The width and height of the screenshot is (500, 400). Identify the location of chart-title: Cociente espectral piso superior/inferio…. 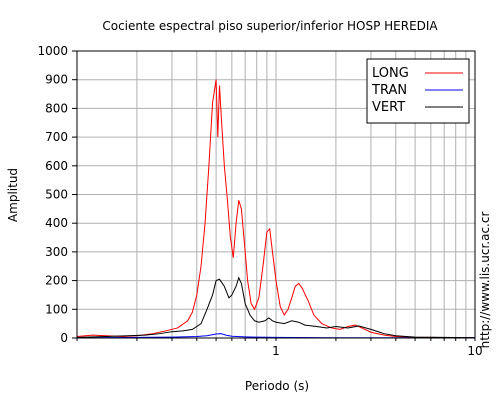
(270, 26).